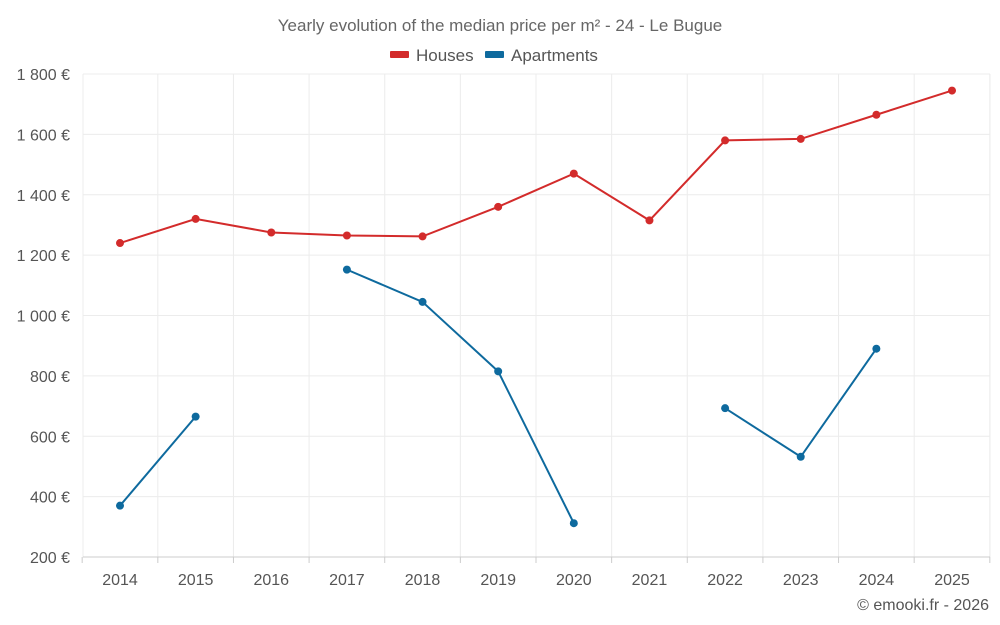 The width and height of the screenshot is (1000, 625). I want to click on y-tick-label: 400 €, so click(50, 498).